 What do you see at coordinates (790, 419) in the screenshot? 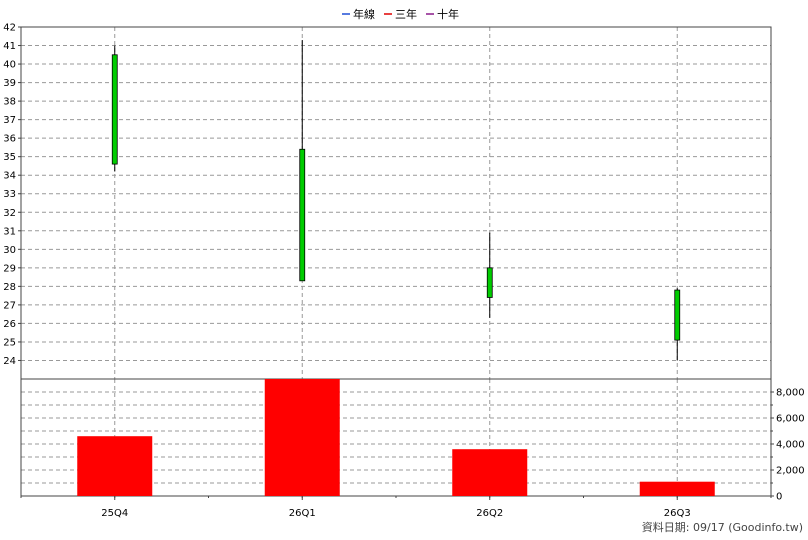
I see `volume-tick-label: 6,000` at bounding box center [790, 419].